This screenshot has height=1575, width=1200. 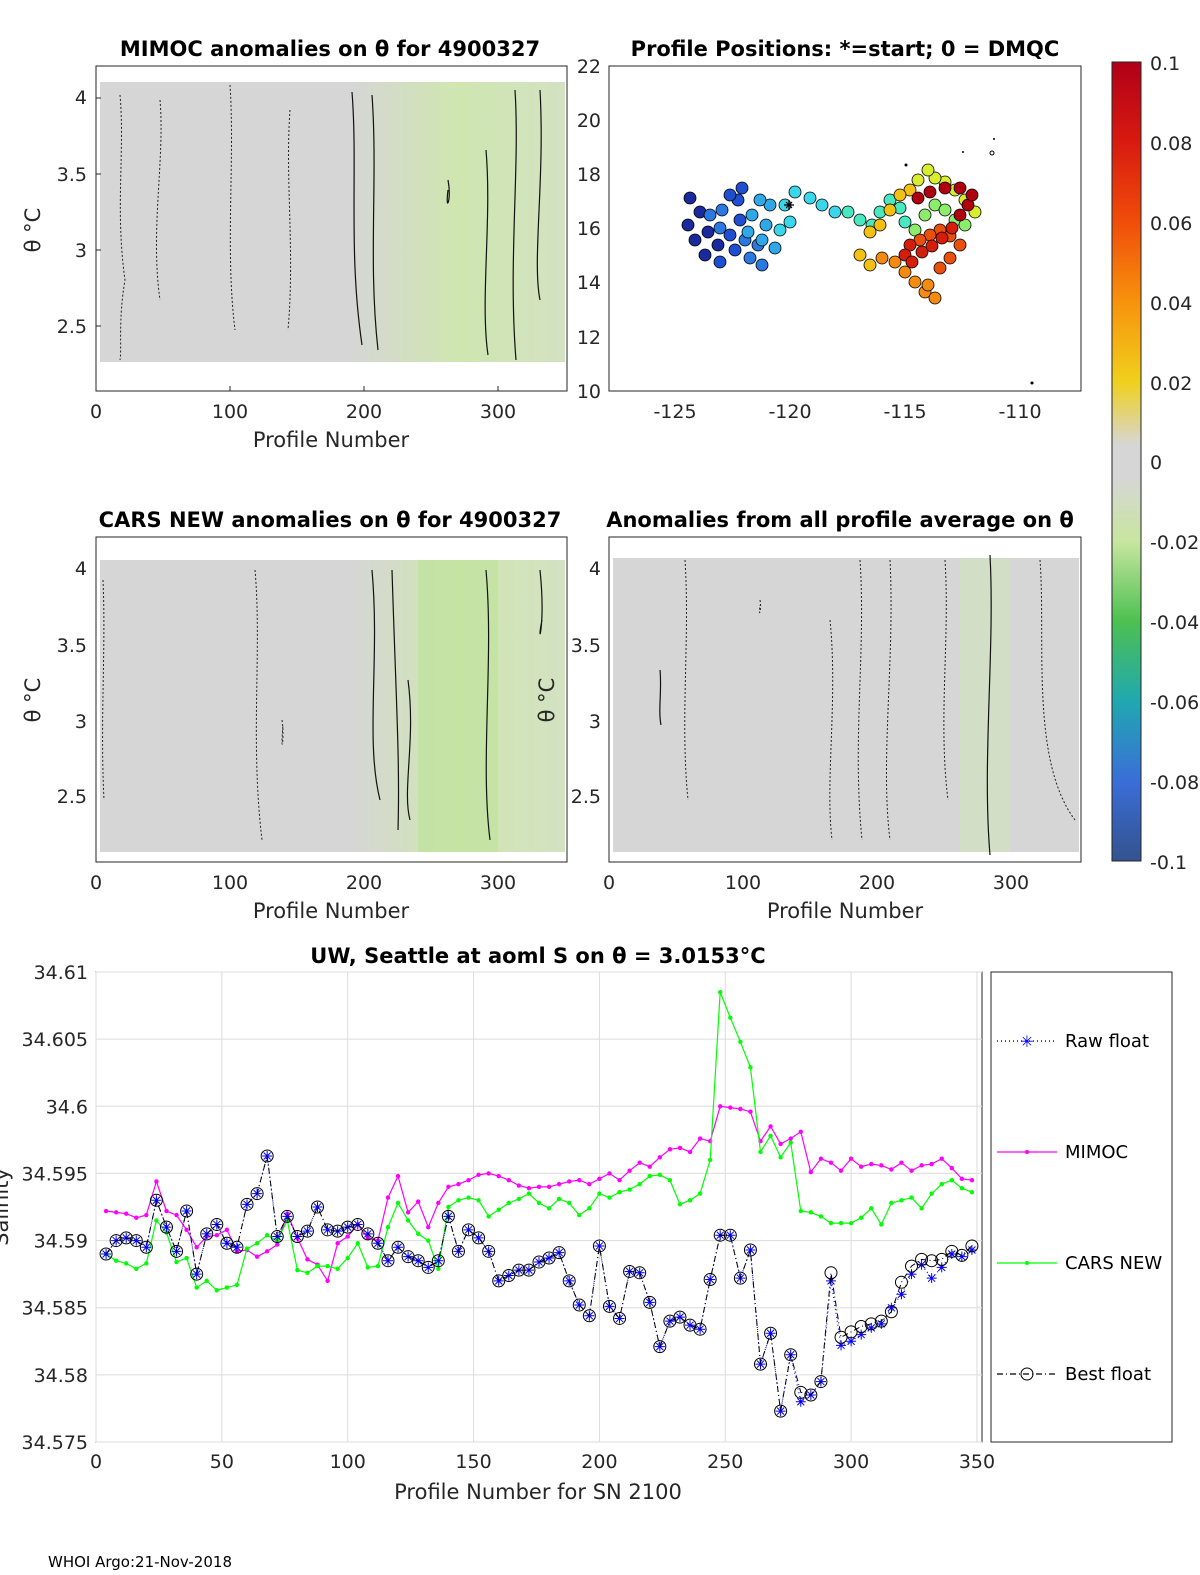 What do you see at coordinates (1073, 1041) in the screenshot?
I see `legend-item-raw-float: ✳ Raw float` at bounding box center [1073, 1041].